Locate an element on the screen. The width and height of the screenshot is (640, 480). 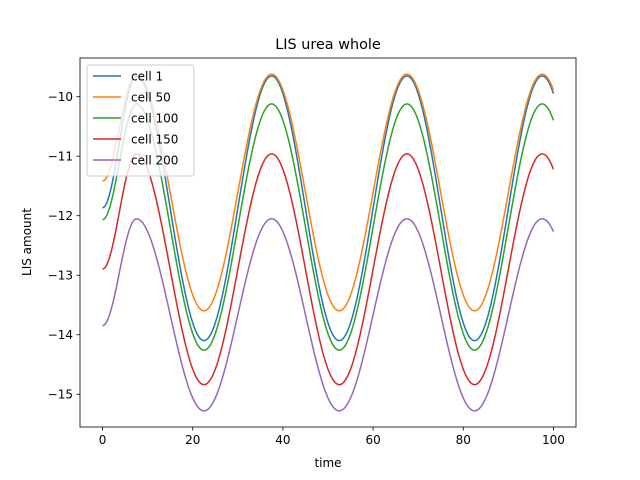
x-axis-label: time is located at coordinates (327, 463).